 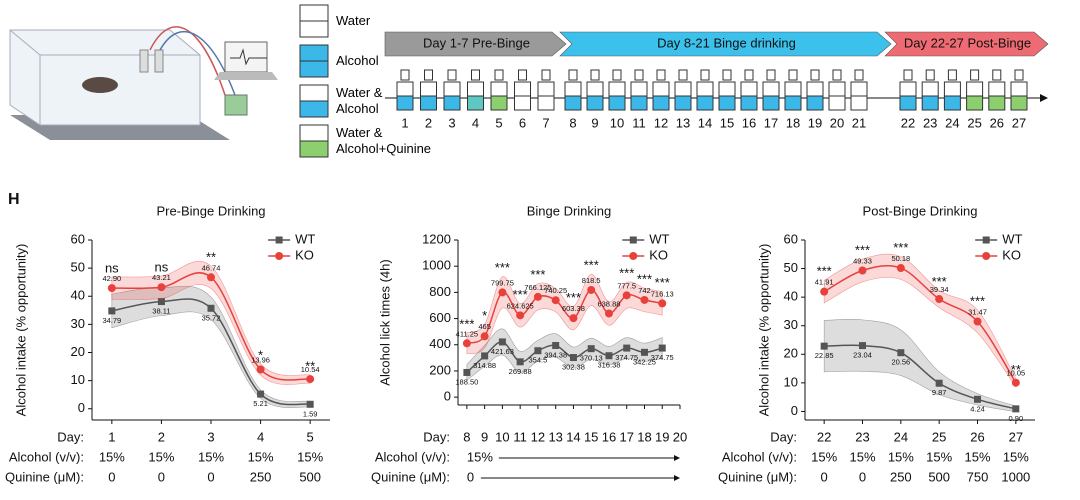 What do you see at coordinates (161, 436) in the screenshot?
I see `x-tick-label: 2` at bounding box center [161, 436].